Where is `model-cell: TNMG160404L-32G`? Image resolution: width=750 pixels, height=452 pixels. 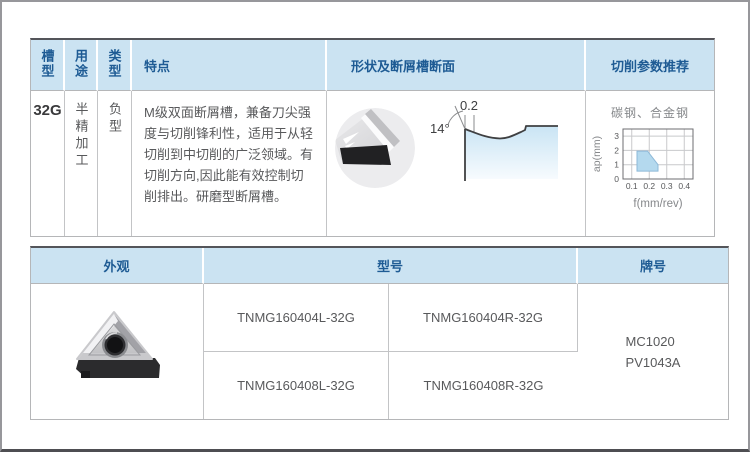
model-cell: TNMG160404L-32G is located at coordinates (296, 318).